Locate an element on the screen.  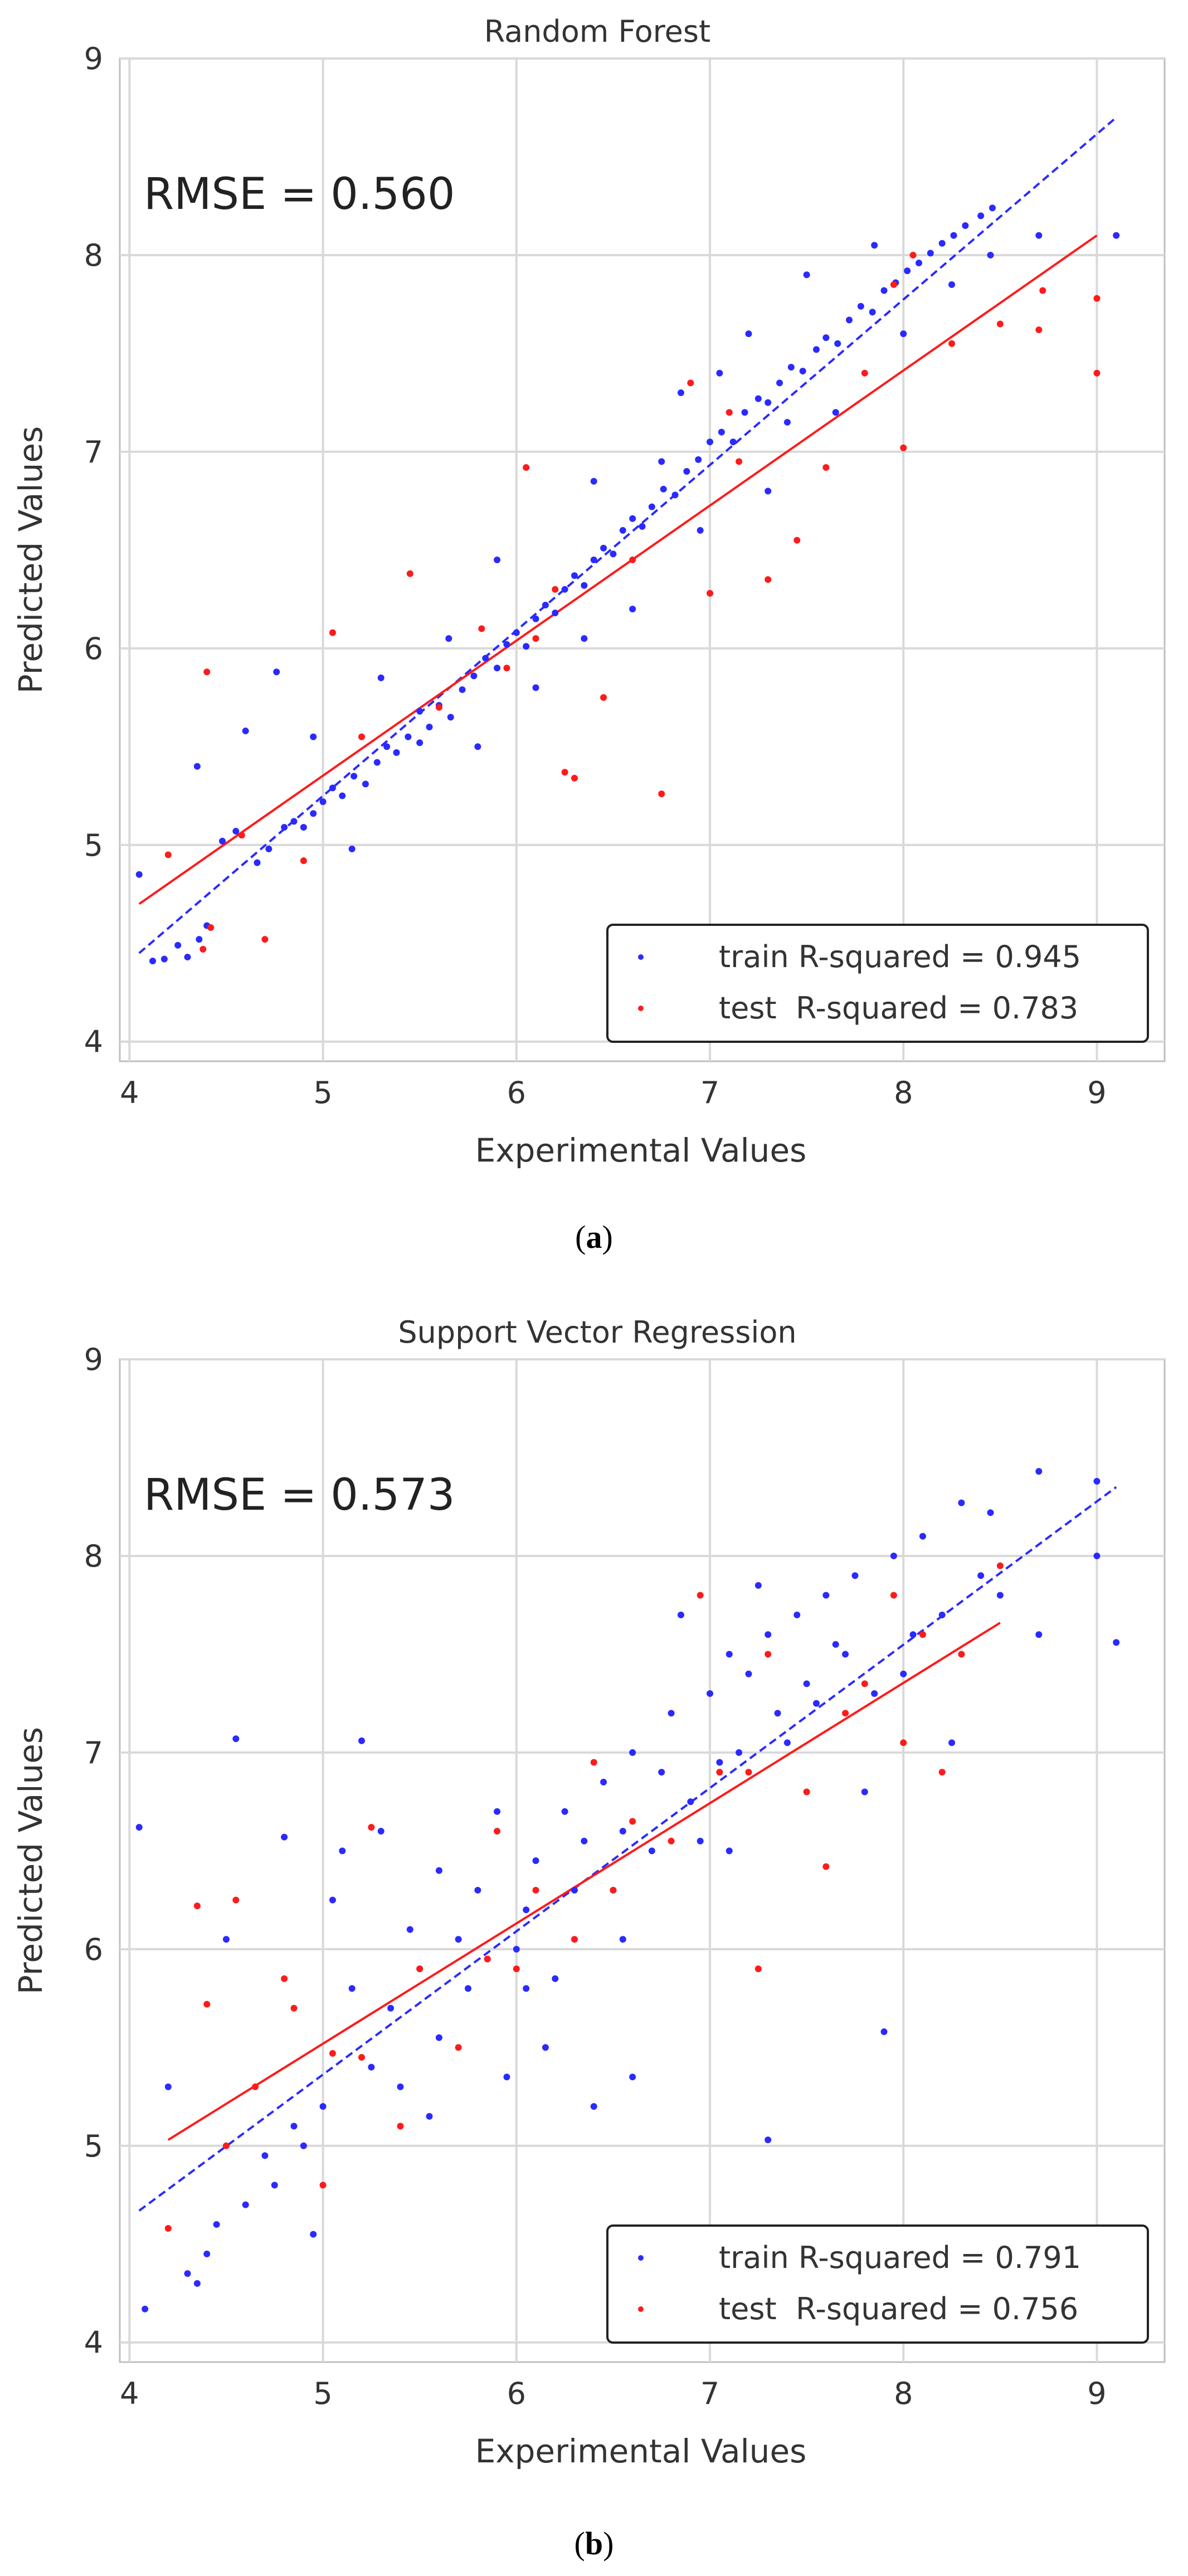
y-tick-label: 9 is located at coordinates (93, 1359).